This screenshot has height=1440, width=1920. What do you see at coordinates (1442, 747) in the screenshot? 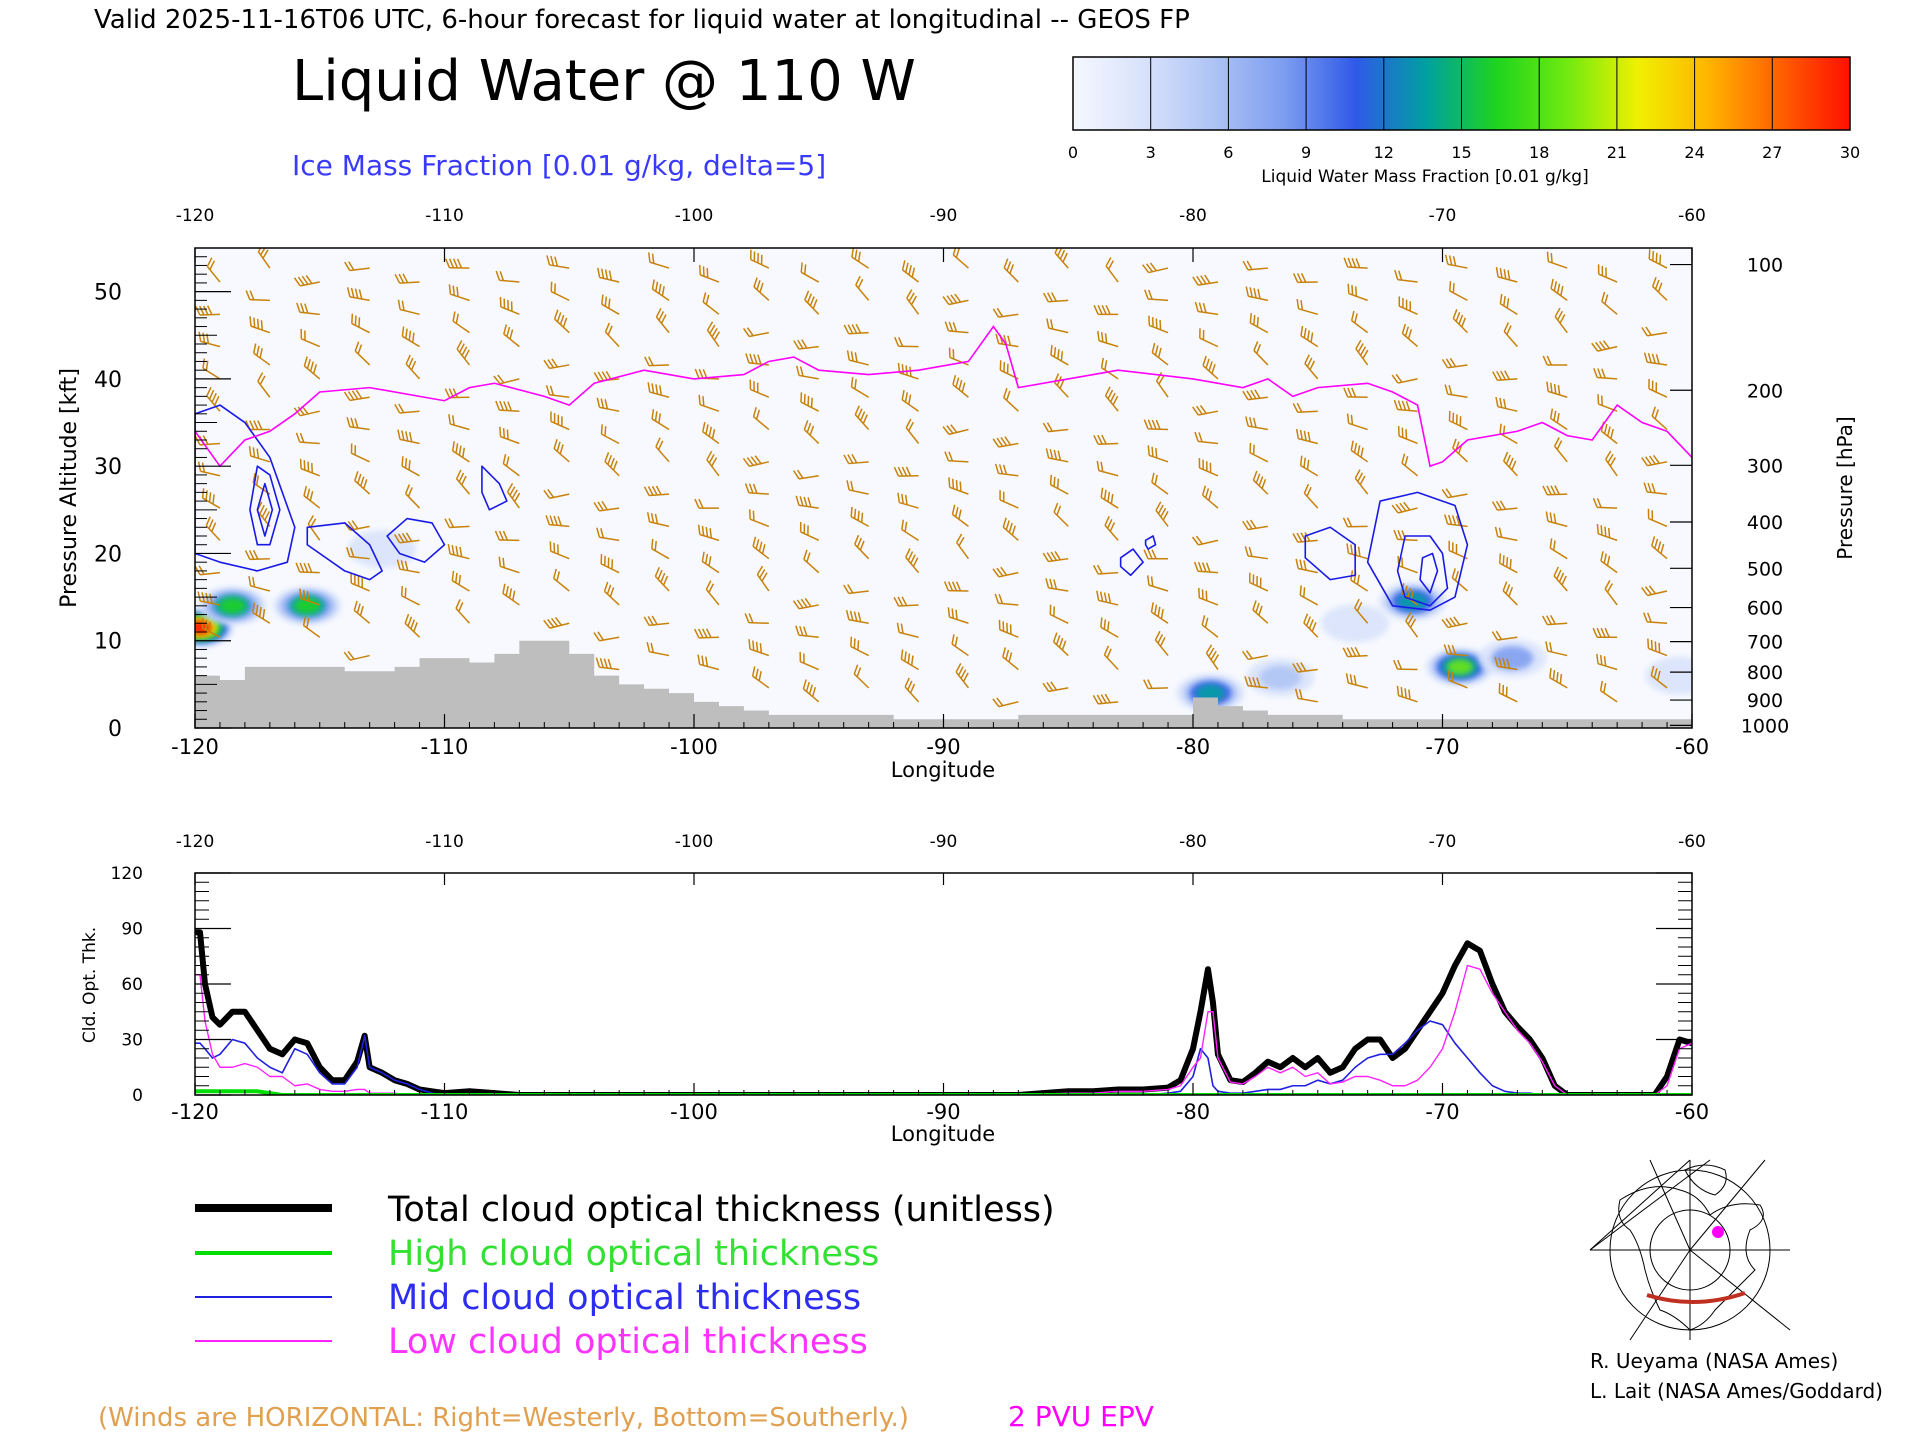
I see `x-tick-label: -70` at bounding box center [1442, 747].